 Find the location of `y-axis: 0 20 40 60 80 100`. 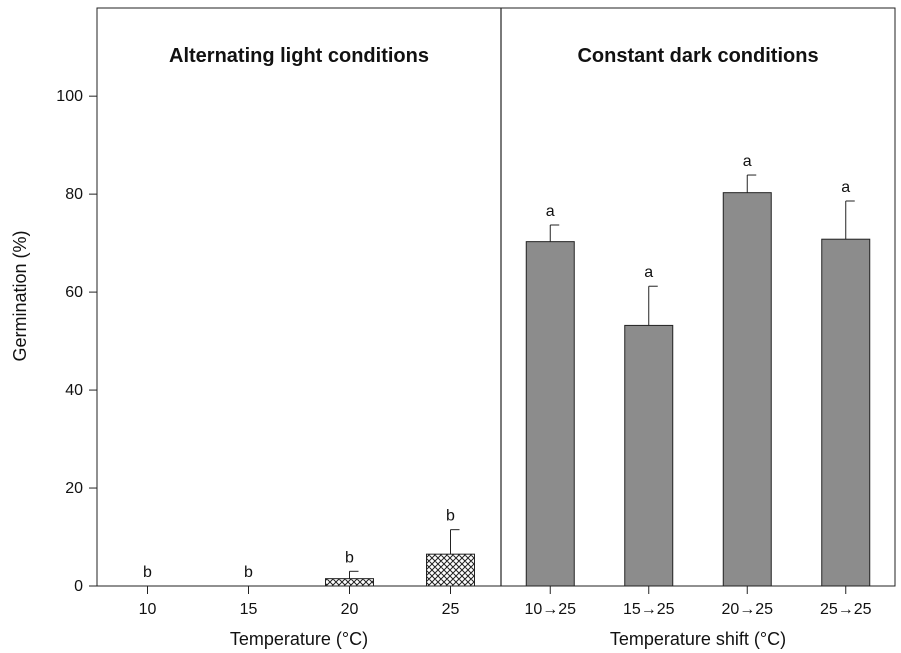

y-axis: 0 20 40 60 80 100 is located at coordinates (76, 341).